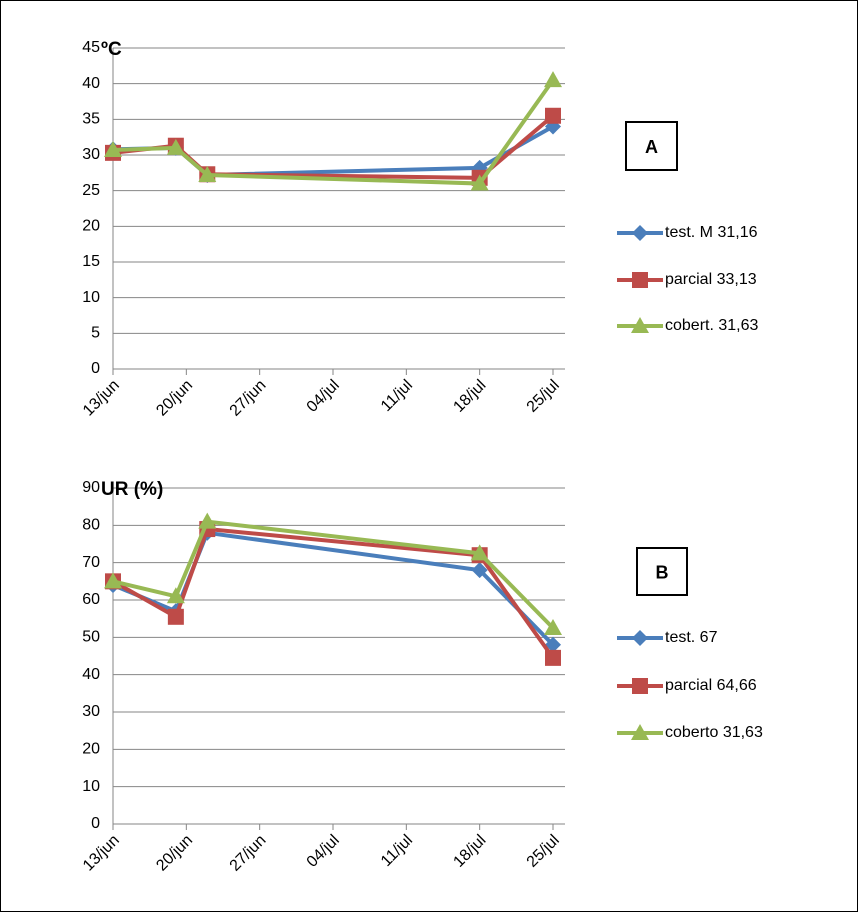 This screenshot has height=917, width=858. What do you see at coordinates (91, 261) in the screenshot?
I see `y-tick-label: 15` at bounding box center [91, 261].